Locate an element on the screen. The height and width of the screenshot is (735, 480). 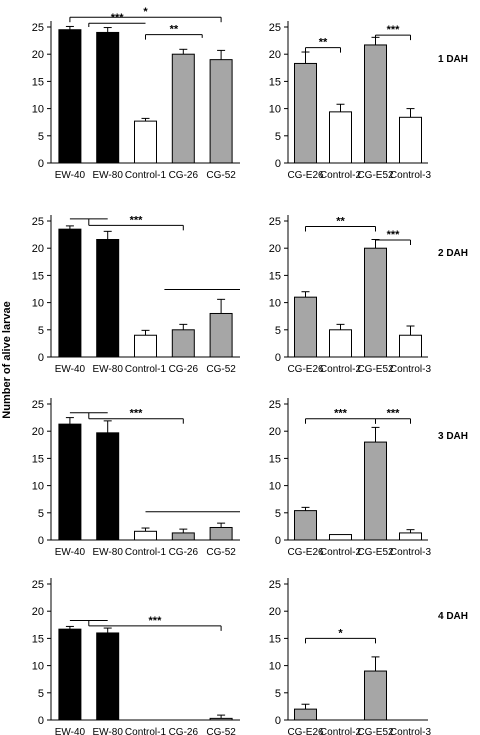
significance-label: * is located at coordinates (340, 633).